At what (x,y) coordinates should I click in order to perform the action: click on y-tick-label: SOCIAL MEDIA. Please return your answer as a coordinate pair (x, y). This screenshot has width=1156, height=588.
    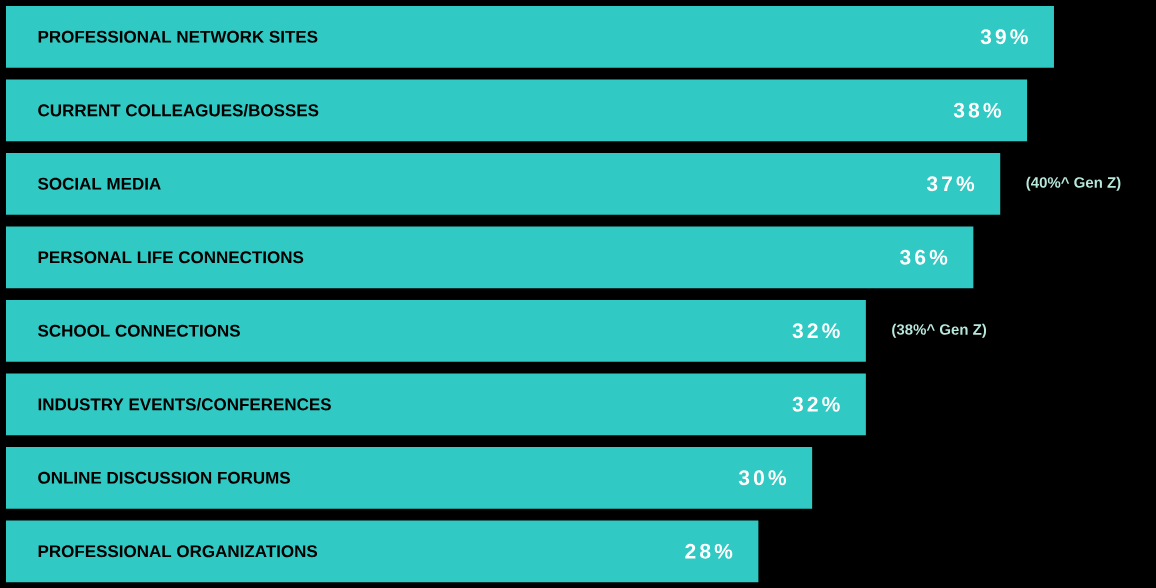
    Looking at the image, I should click on (99, 183).